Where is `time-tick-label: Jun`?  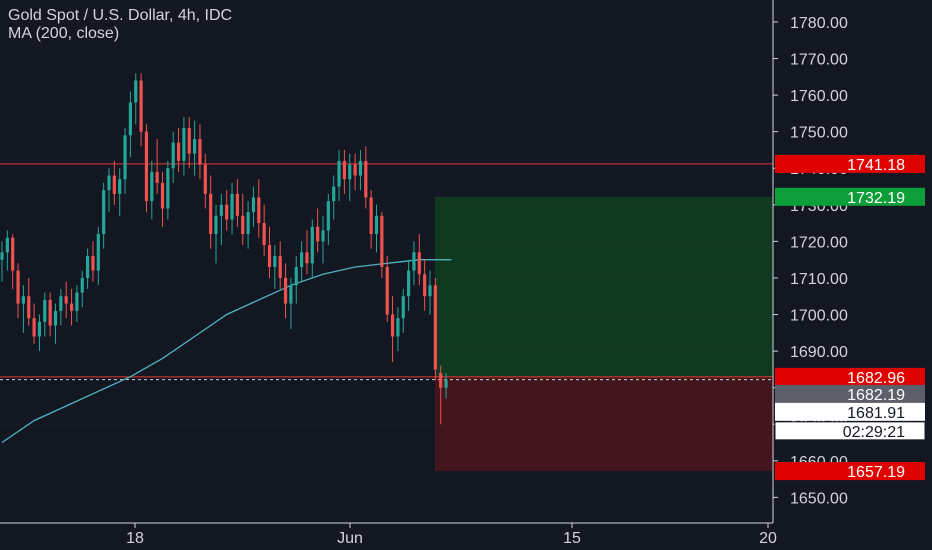
time-tick-label: Jun is located at coordinates (350, 538).